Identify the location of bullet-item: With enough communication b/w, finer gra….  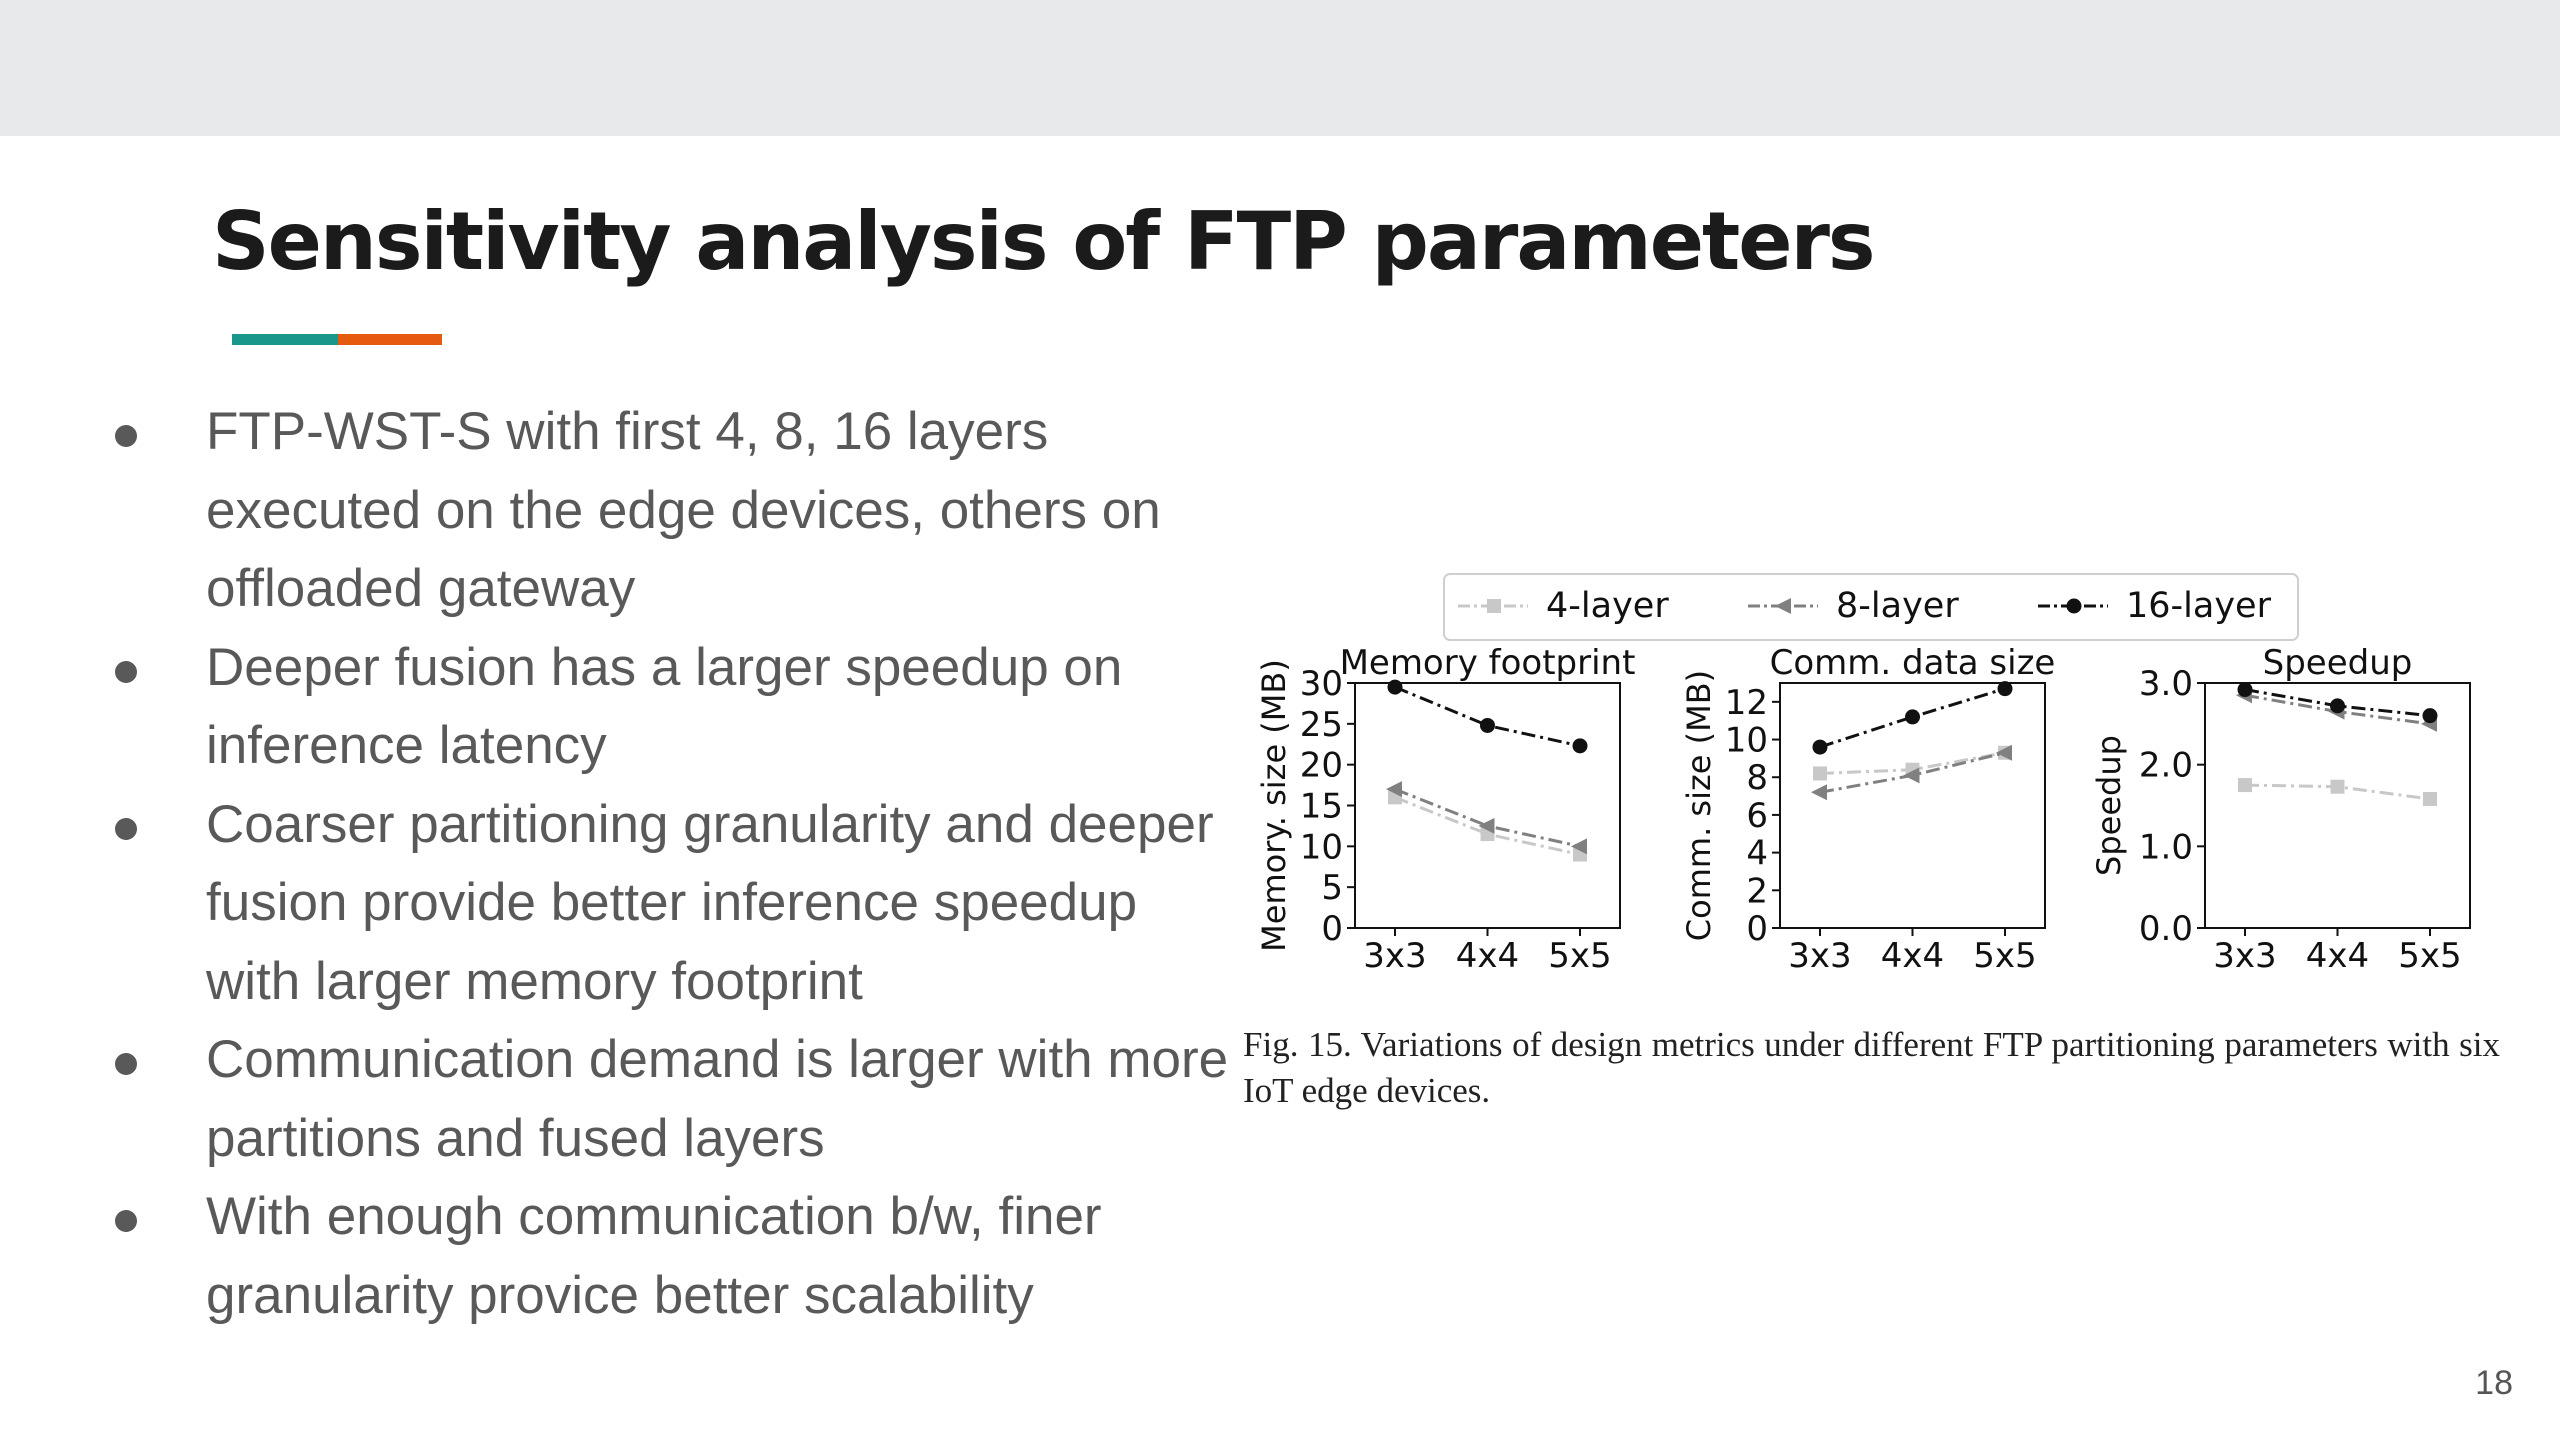
(620, 1256).